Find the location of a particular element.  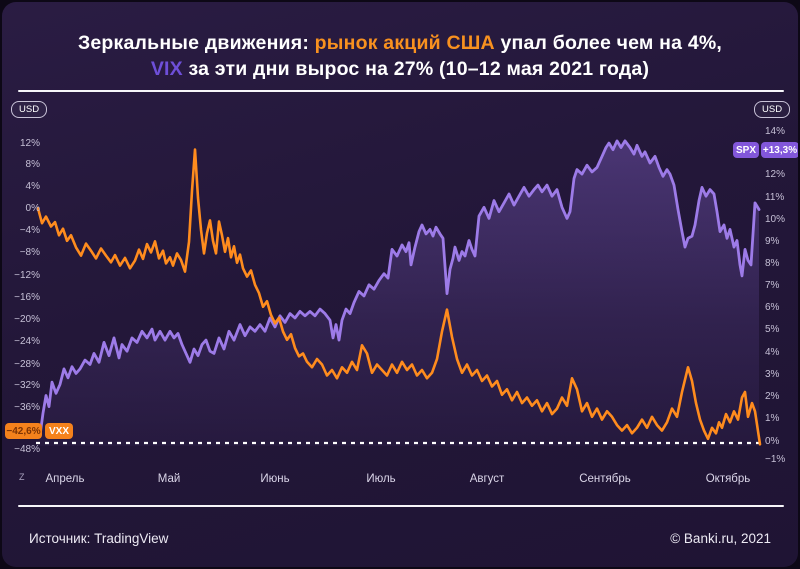

right-axis-tick: 14% is located at coordinates (775, 131).